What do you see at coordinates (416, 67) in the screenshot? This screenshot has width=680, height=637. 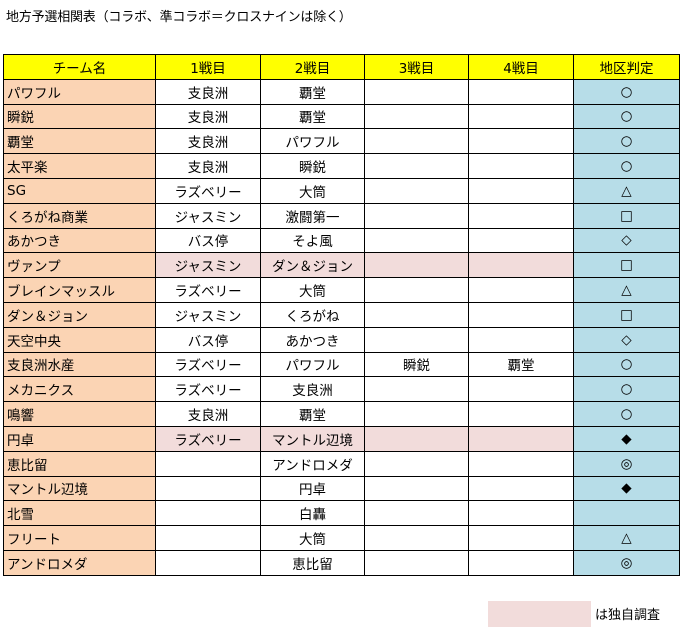 I see `header-game-3: 3戦目` at bounding box center [416, 67].